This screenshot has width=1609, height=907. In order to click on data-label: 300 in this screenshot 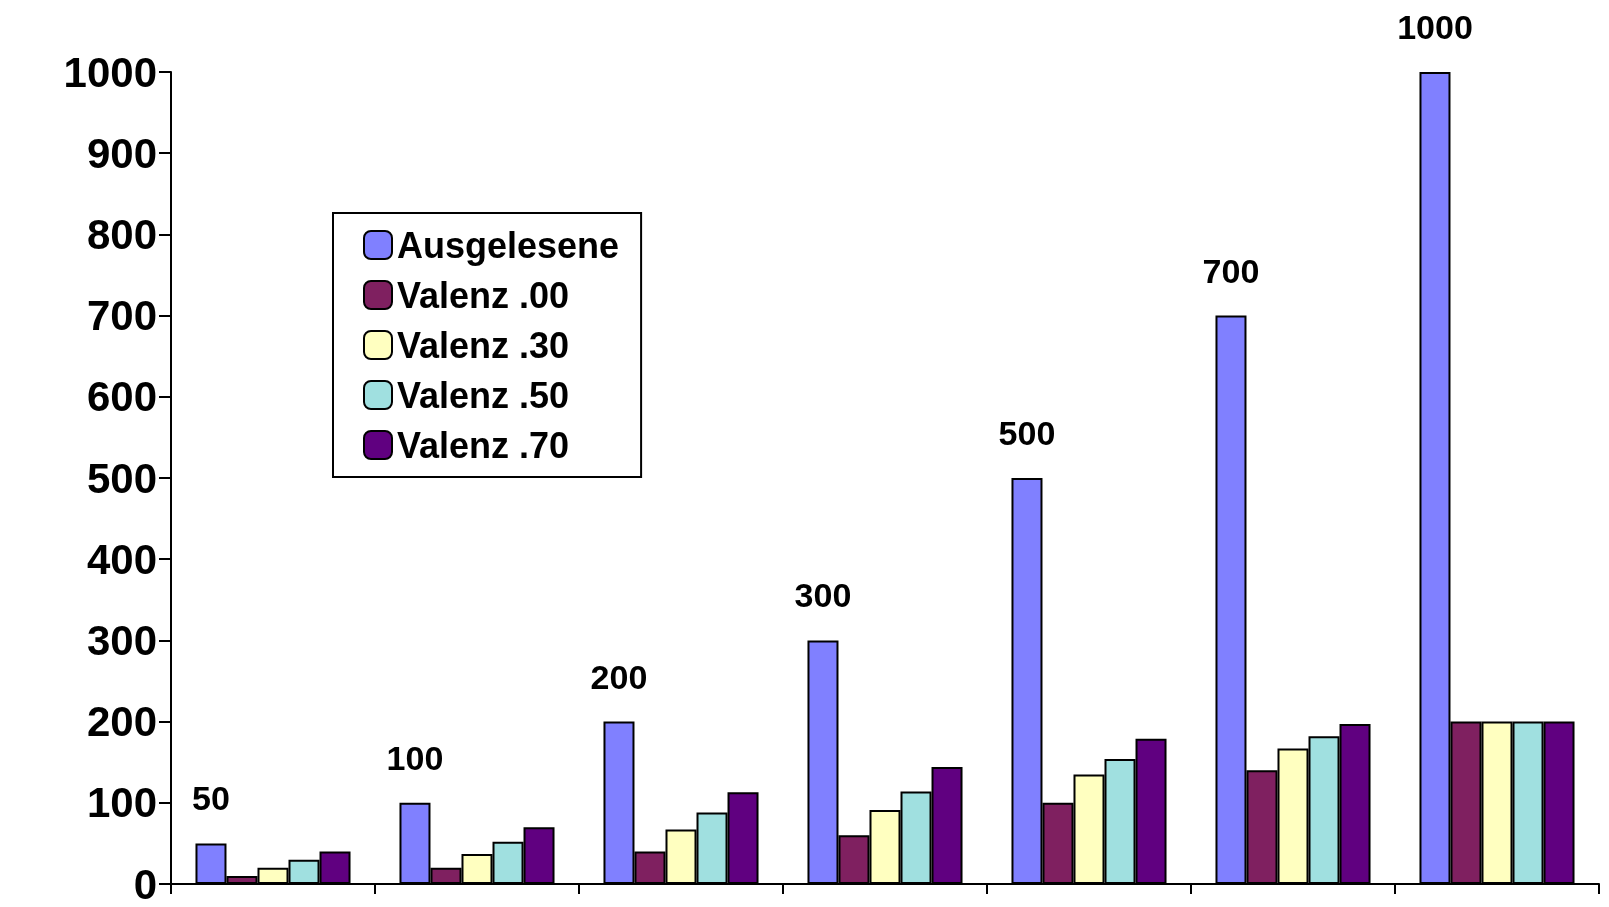, I will do `click(823, 595)`.